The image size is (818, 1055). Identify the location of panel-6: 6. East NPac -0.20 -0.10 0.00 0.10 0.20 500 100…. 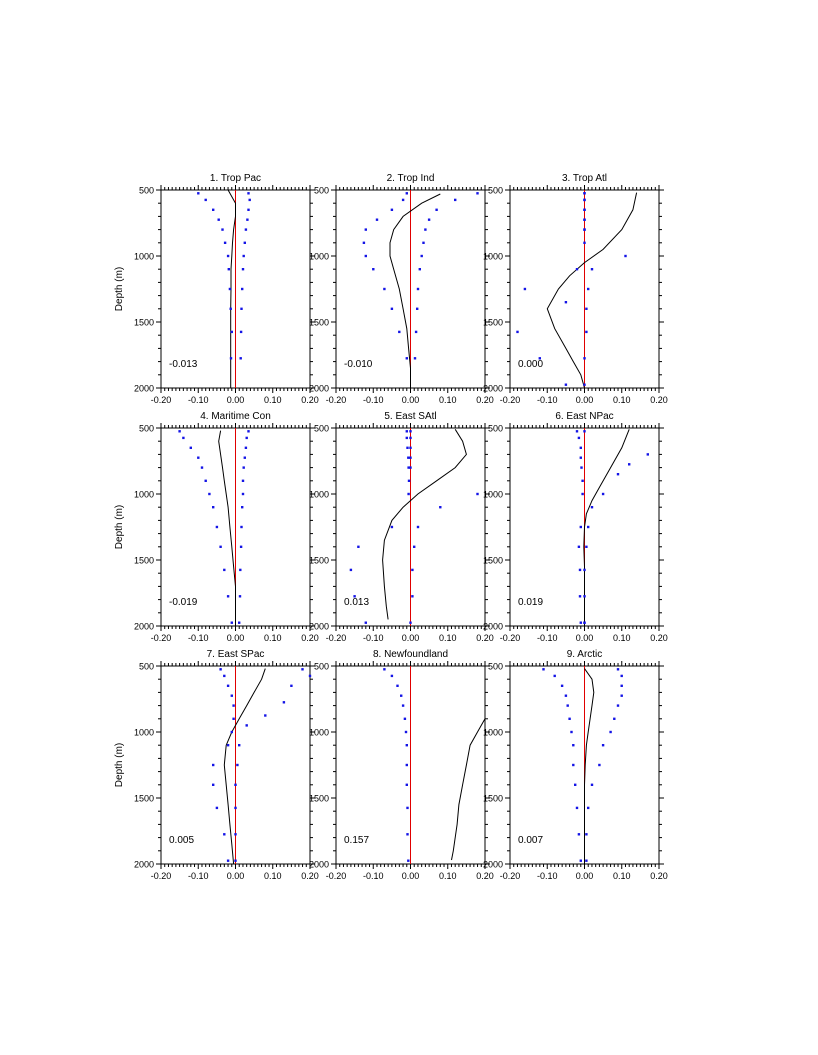
(575, 527).